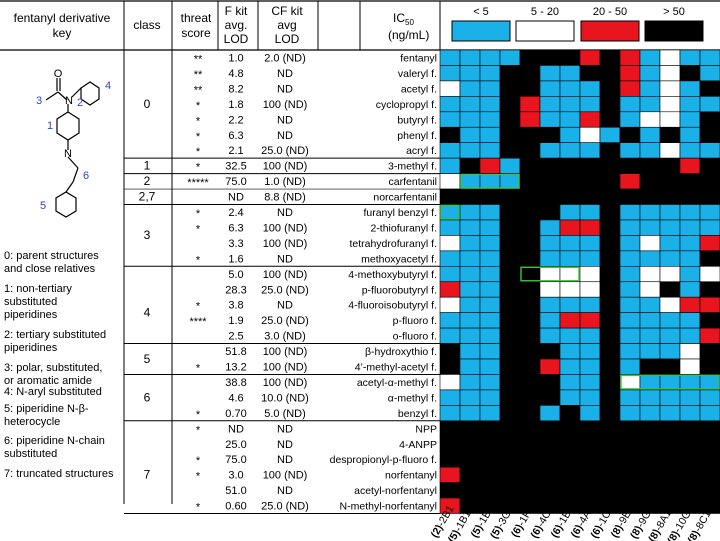 The image size is (720, 541). What do you see at coordinates (235, 398) in the screenshot?
I see `fkit-lod-22: 4.6` at bounding box center [235, 398].